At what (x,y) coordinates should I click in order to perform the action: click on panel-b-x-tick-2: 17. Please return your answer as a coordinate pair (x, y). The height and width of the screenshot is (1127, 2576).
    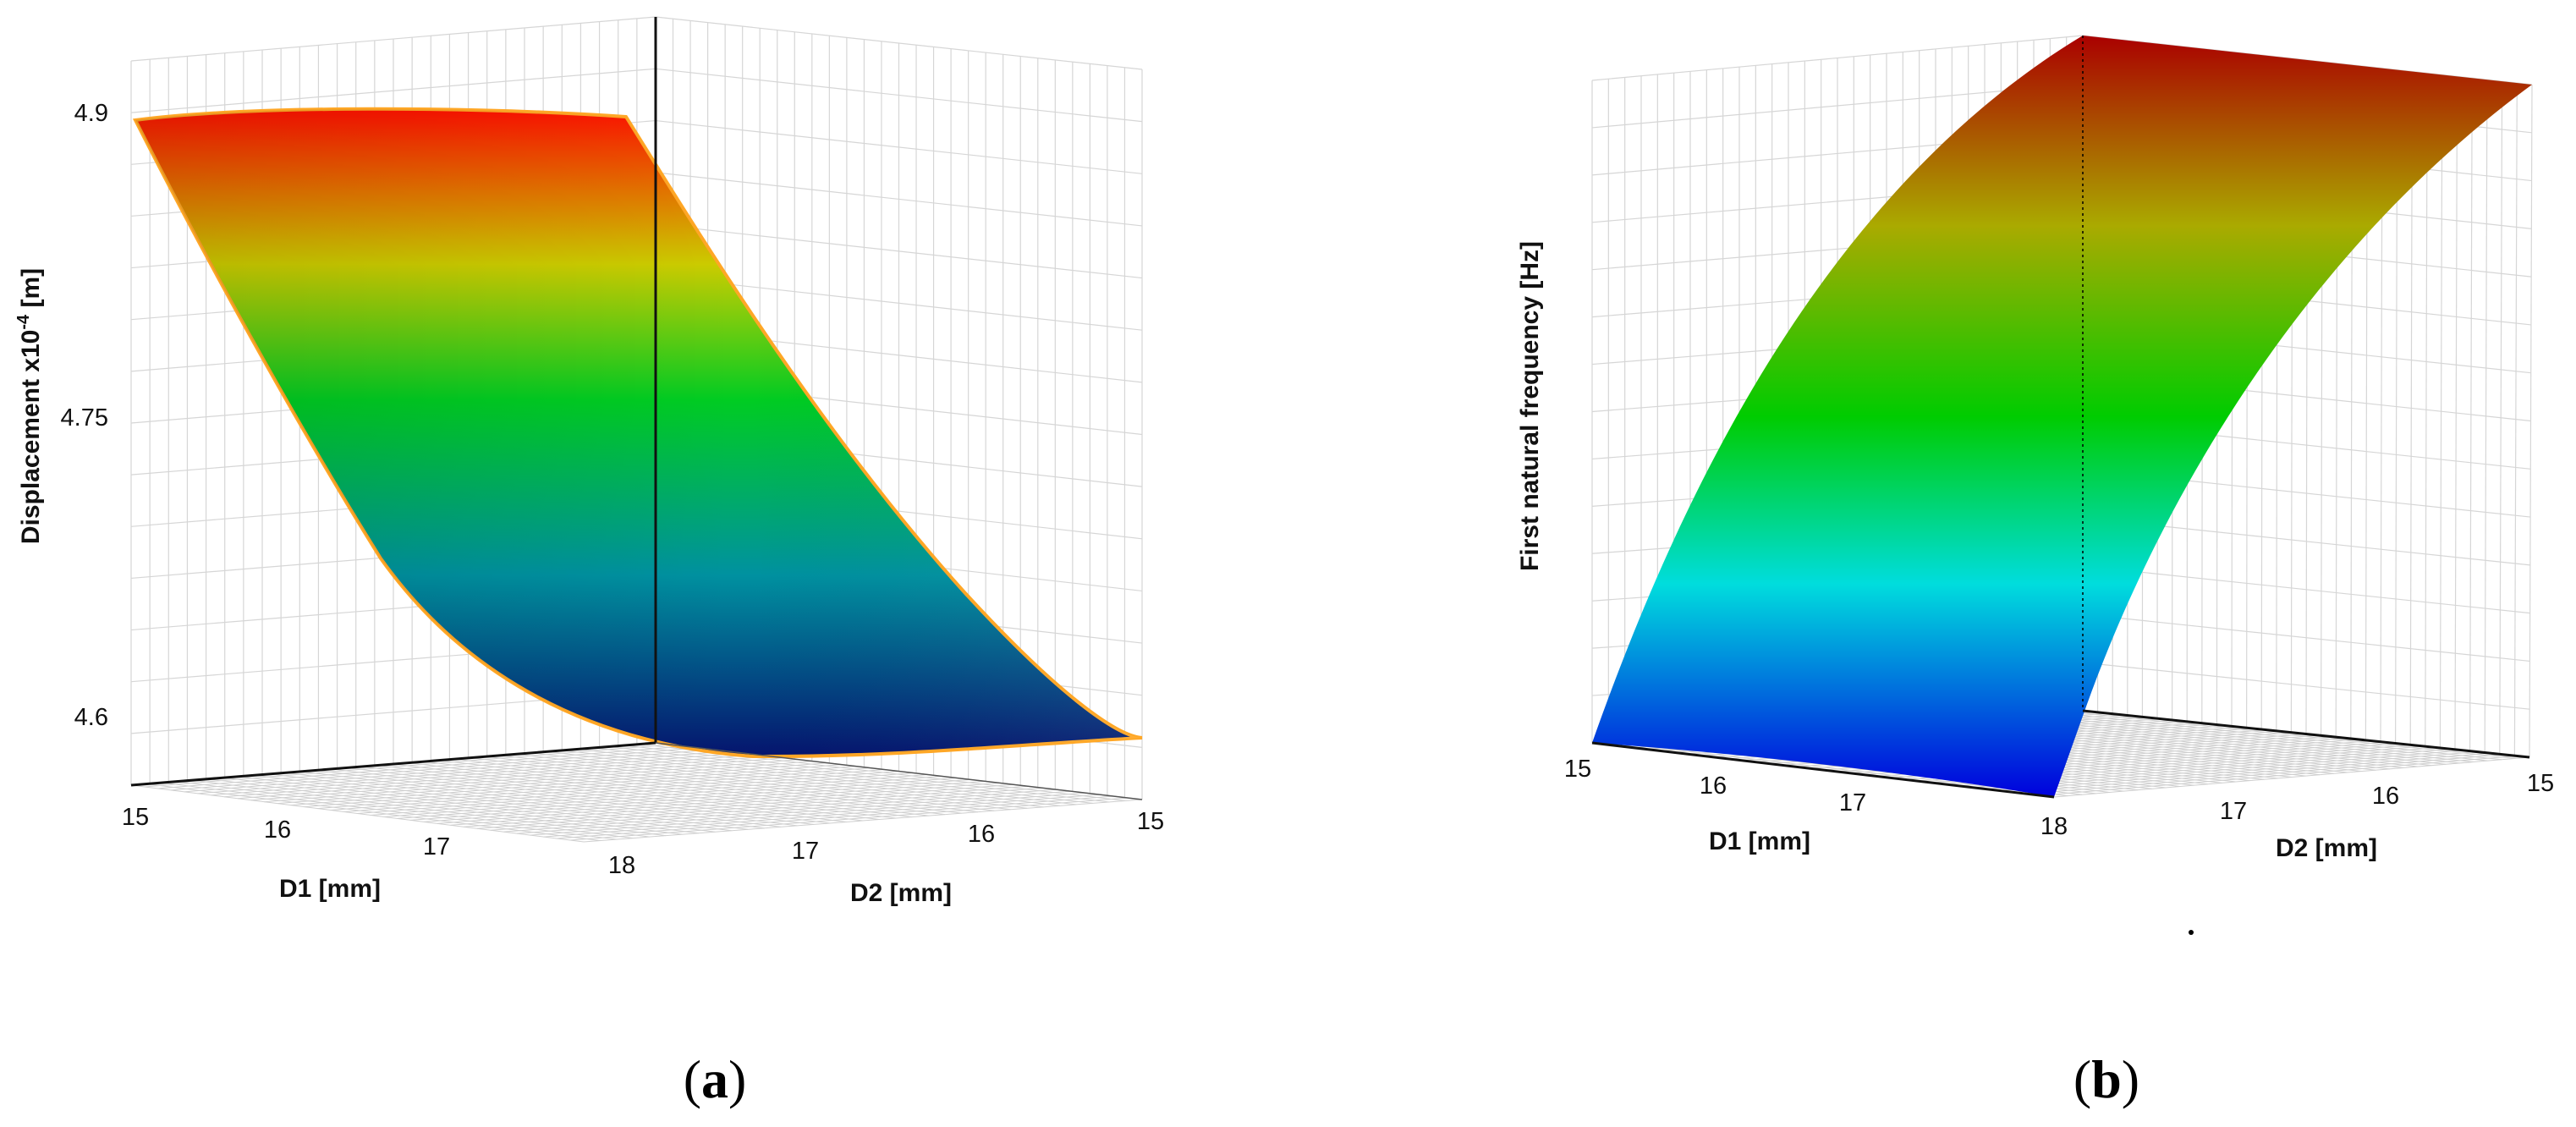
    Looking at the image, I should click on (1853, 803).